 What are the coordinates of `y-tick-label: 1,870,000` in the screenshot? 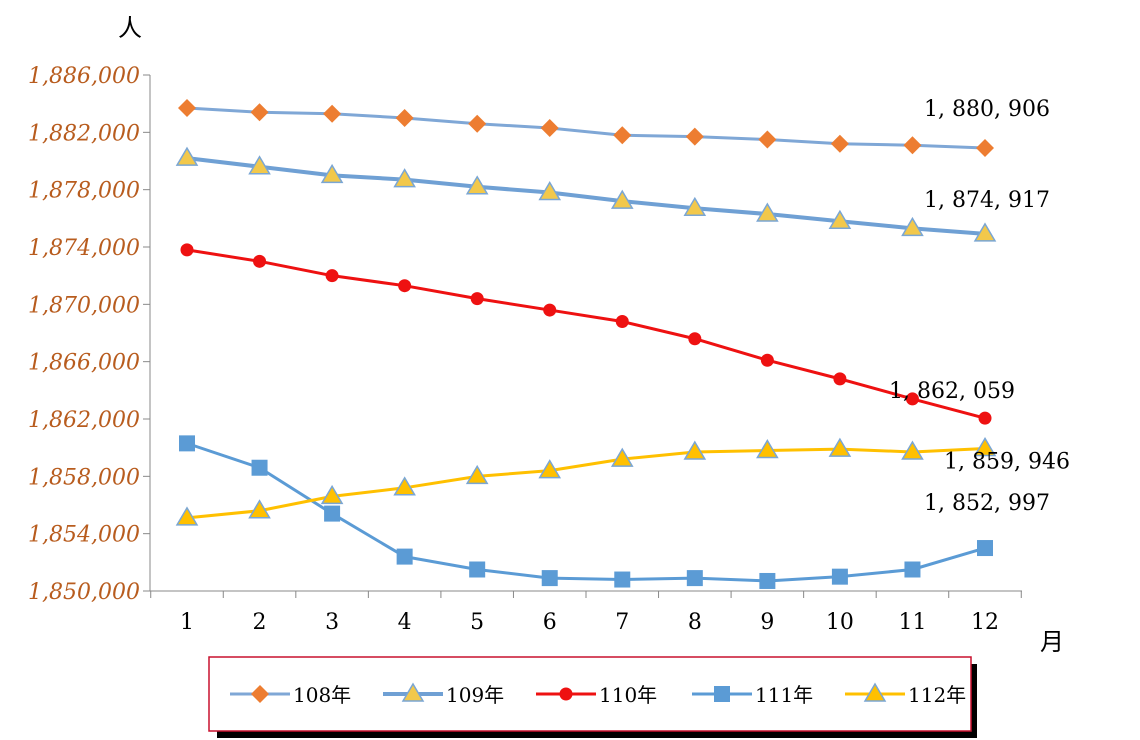 It's located at (84, 305).